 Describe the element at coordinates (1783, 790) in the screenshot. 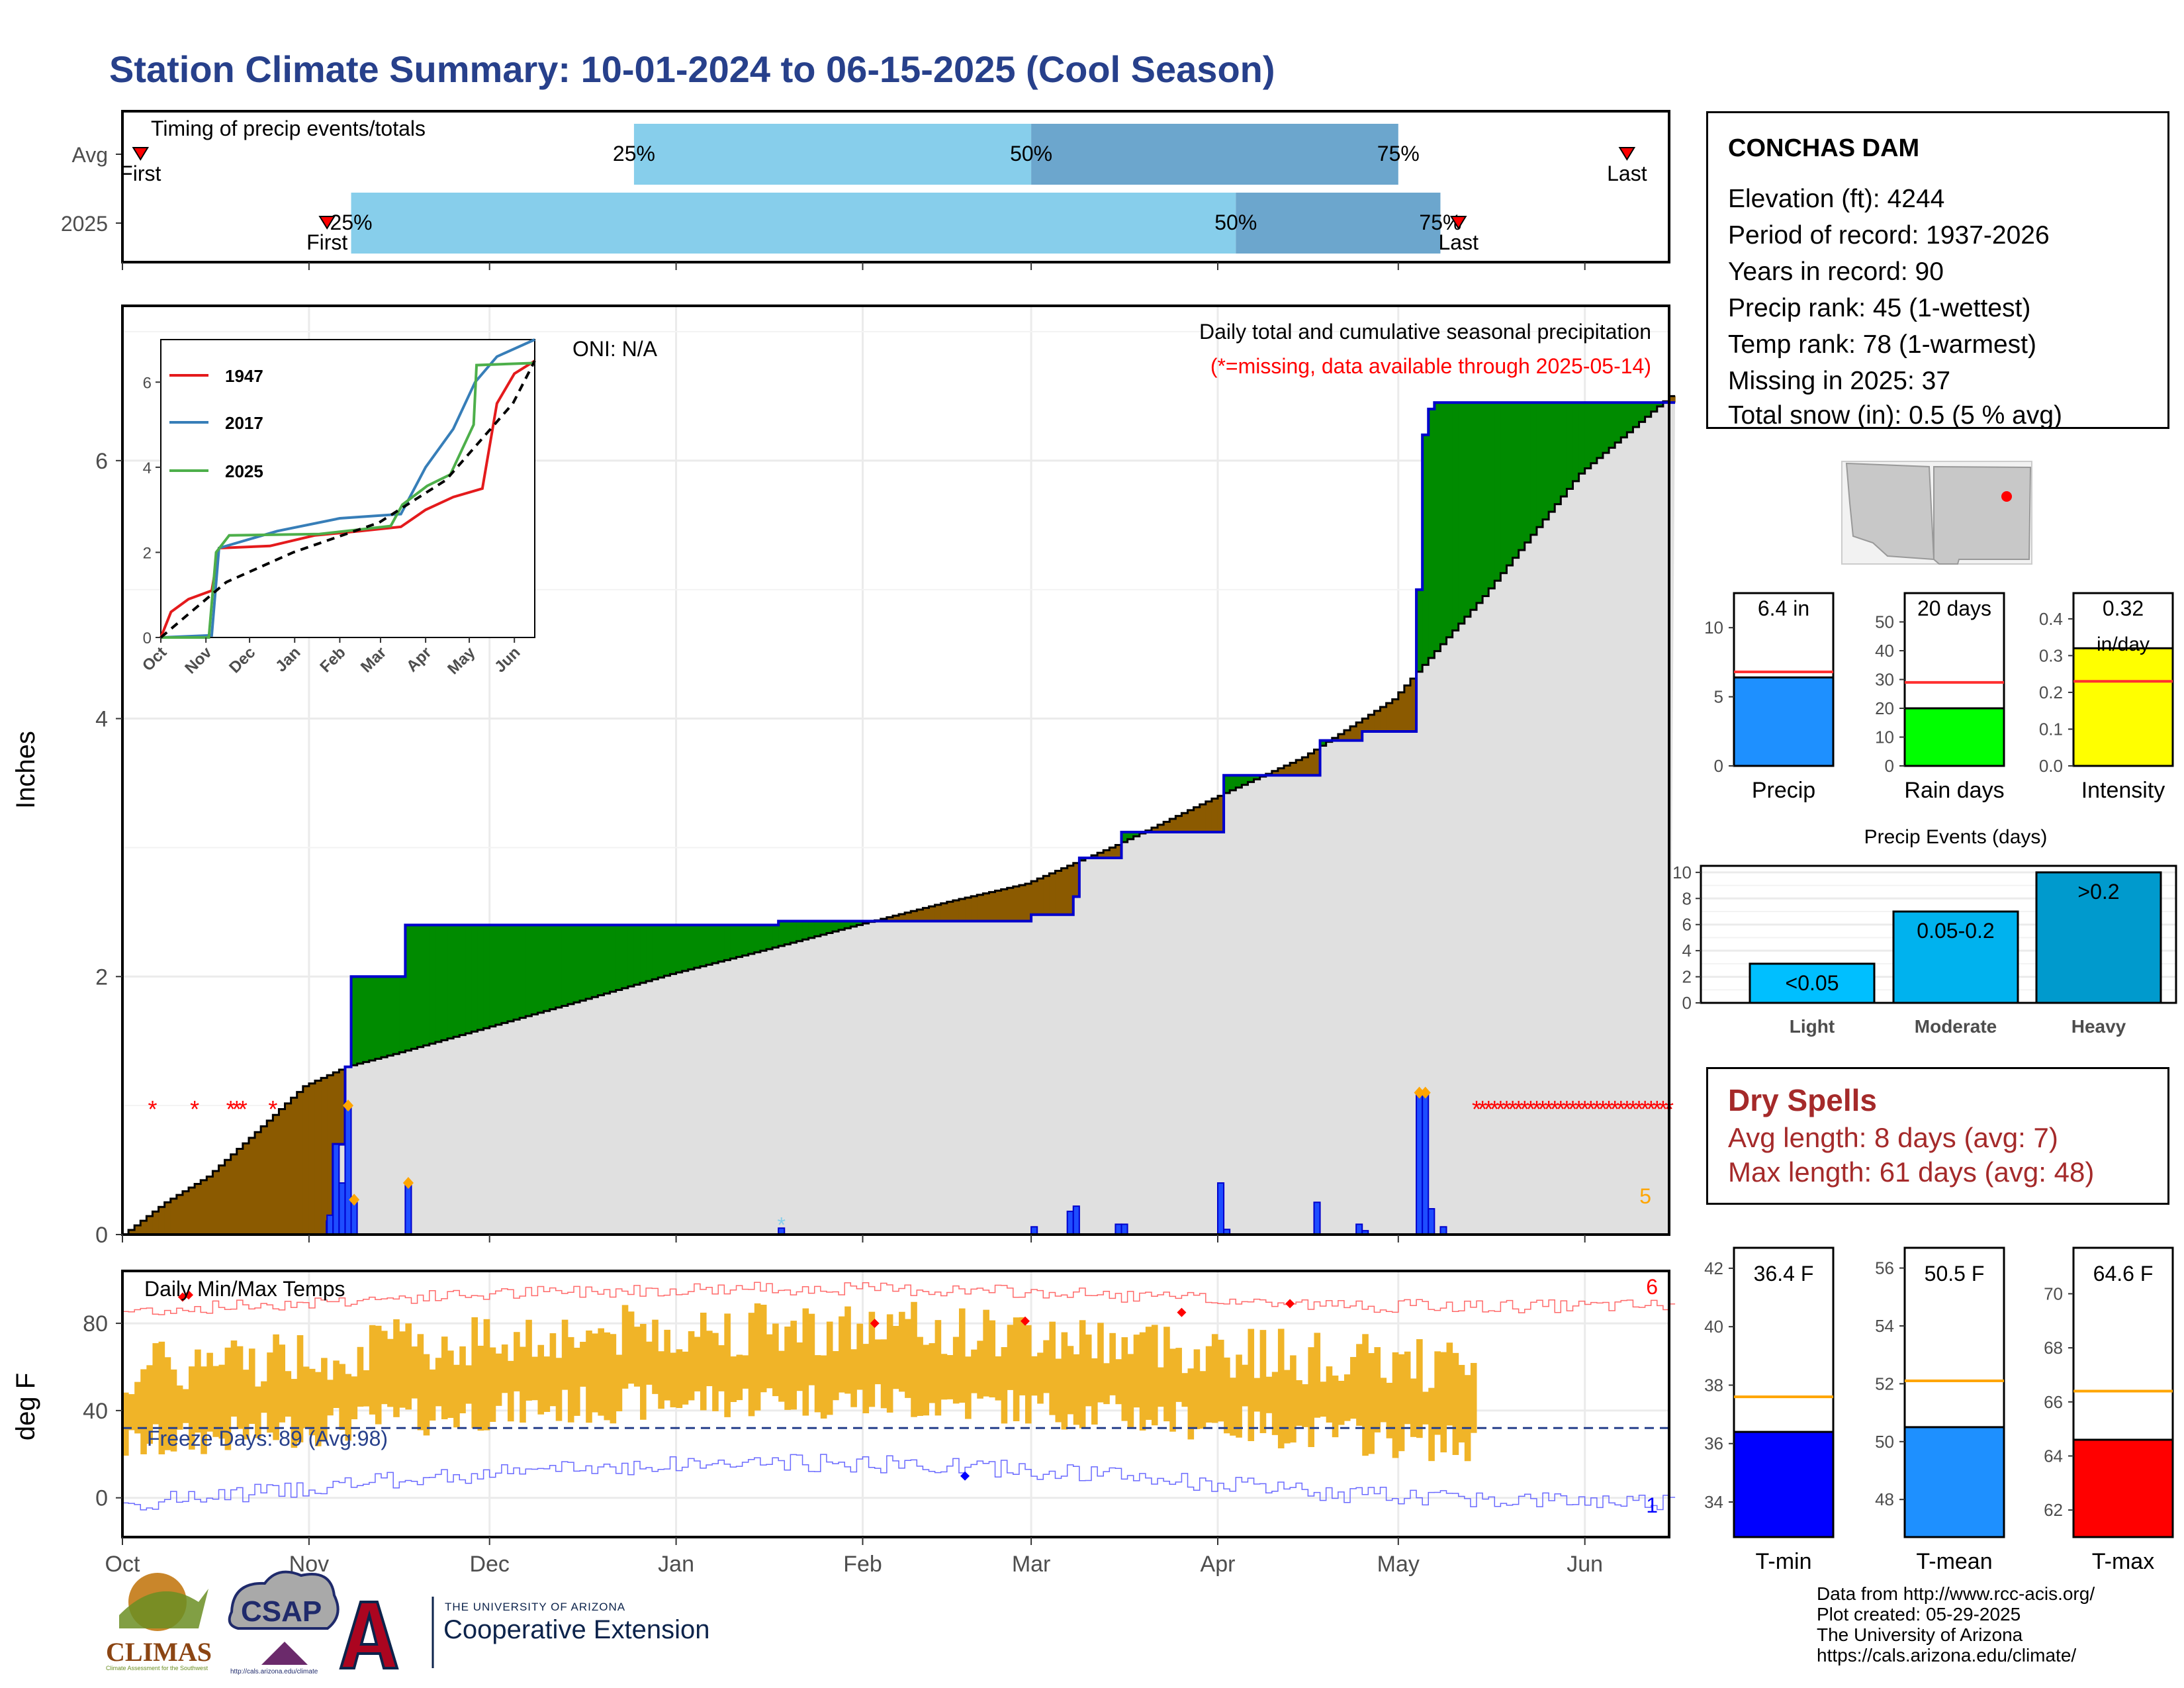

I see `panel-axis-label: Precip` at that location.